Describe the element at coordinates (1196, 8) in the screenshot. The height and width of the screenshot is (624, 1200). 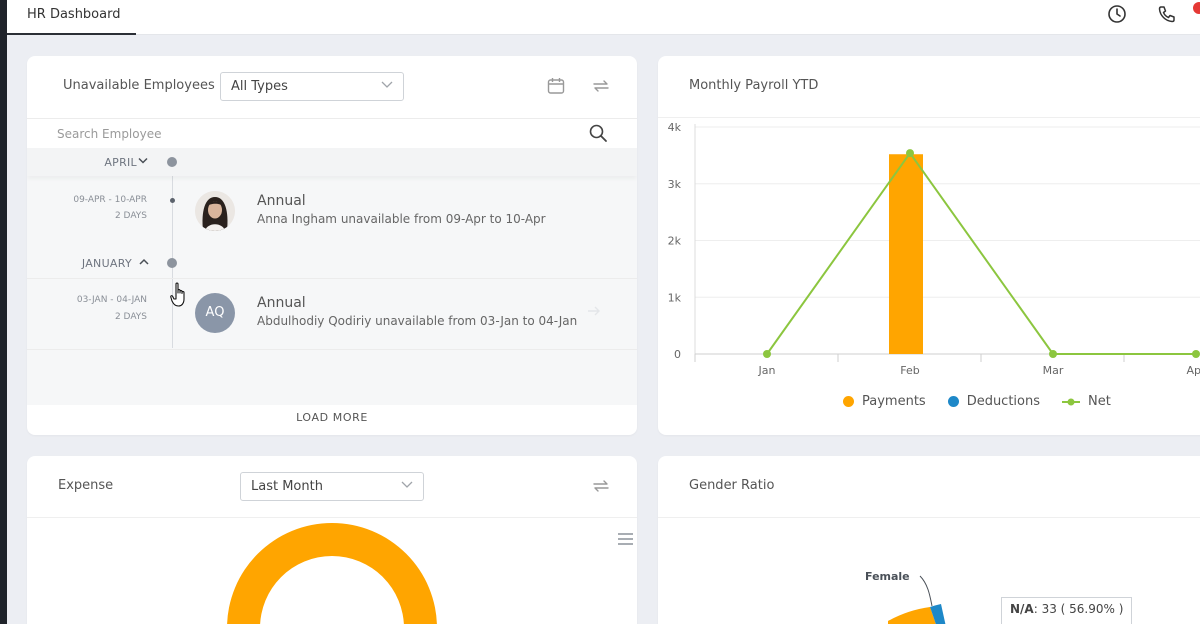
I see `notification-badge` at that location.